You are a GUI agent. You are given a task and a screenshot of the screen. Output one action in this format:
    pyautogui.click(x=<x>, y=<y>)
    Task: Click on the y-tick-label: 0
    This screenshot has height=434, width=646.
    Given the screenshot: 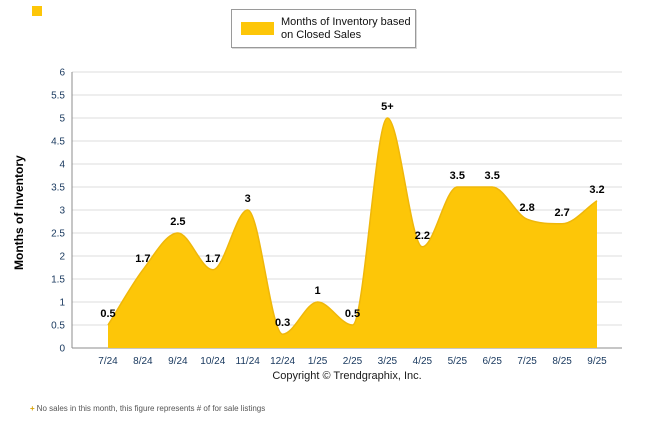 What is the action you would take?
    pyautogui.click(x=62, y=349)
    